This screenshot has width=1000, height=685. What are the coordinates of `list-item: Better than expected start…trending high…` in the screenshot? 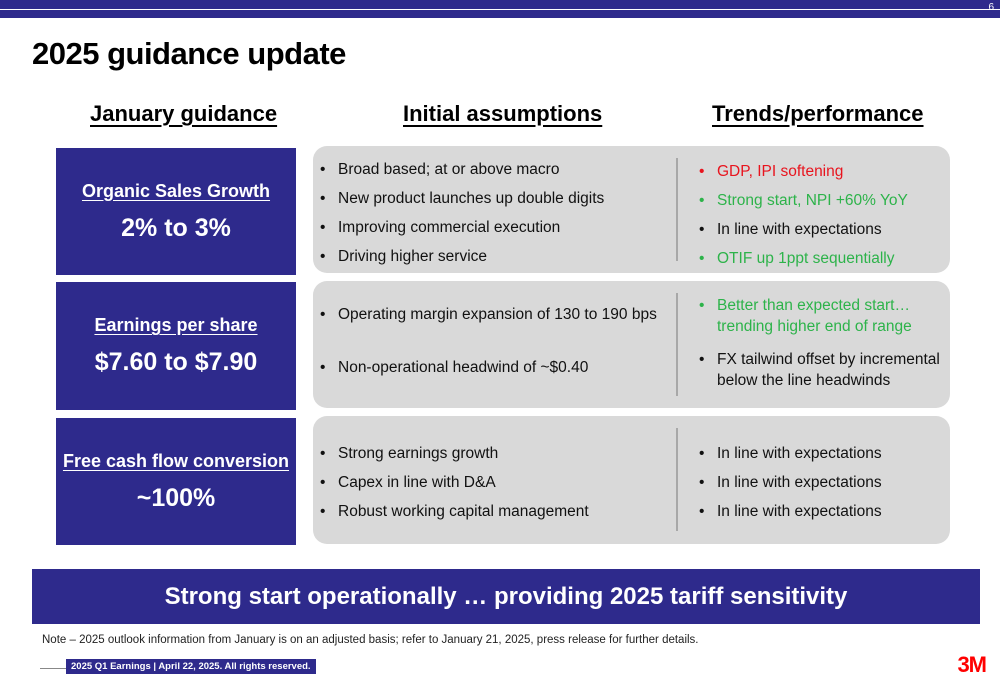 It's located at (822, 316).